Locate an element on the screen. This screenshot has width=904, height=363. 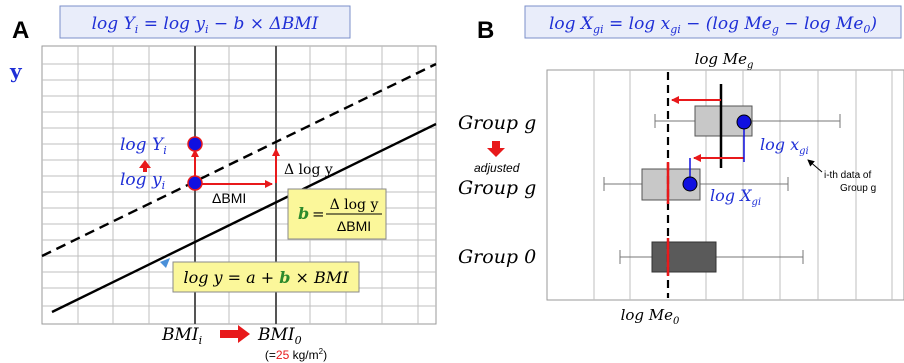
label-delta-logy: Δ log y is located at coordinates (308, 170).